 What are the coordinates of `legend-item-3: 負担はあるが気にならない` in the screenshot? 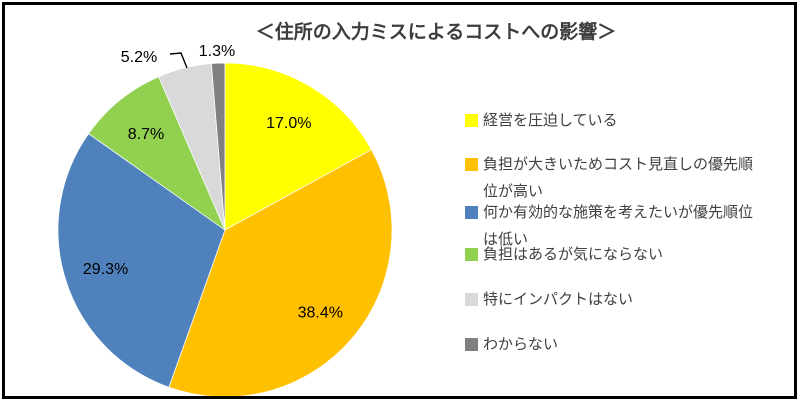 It's located at (564, 254).